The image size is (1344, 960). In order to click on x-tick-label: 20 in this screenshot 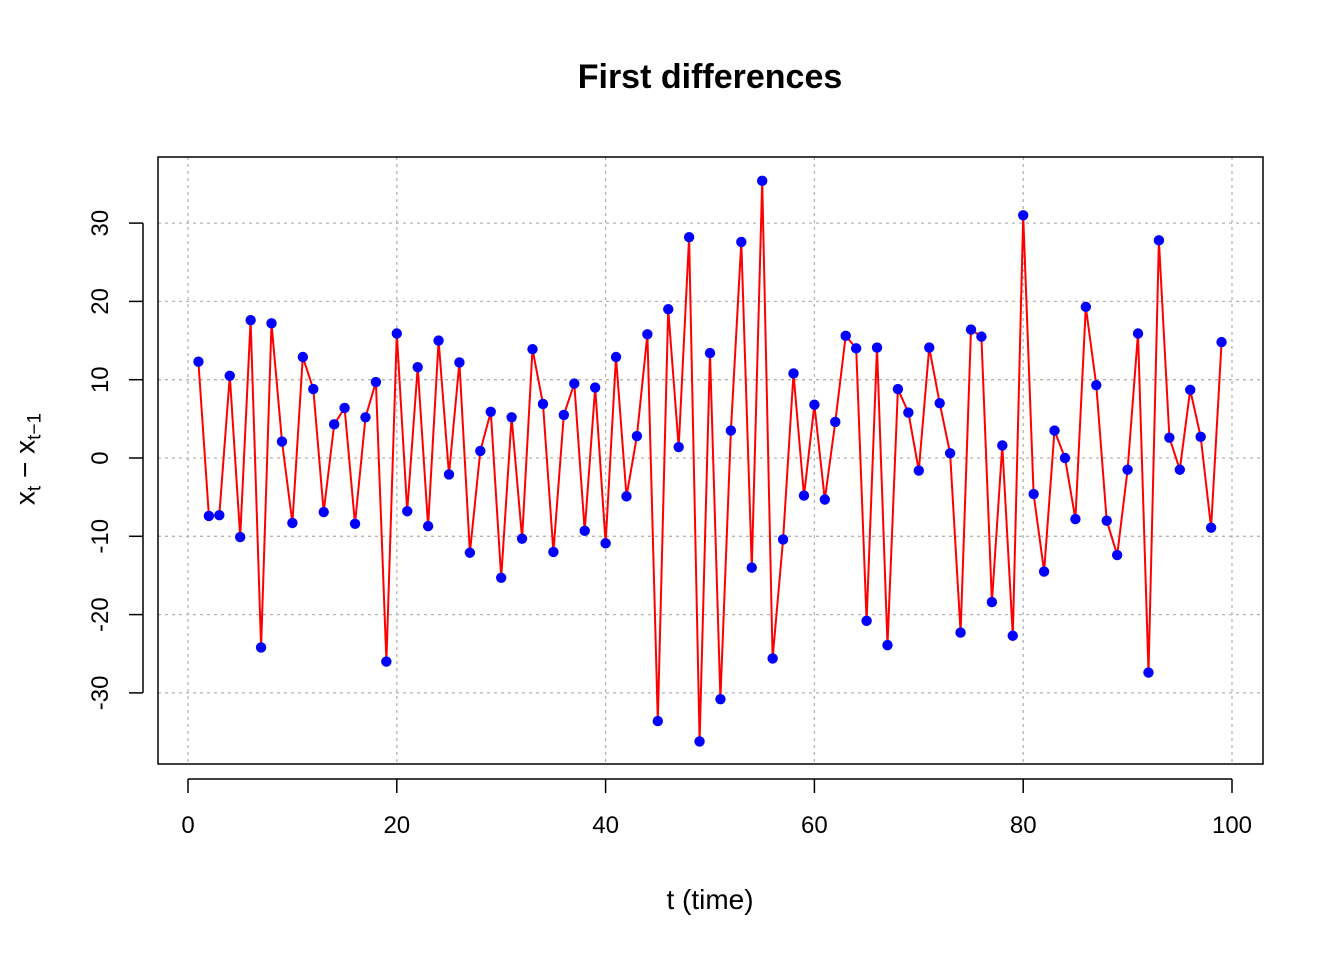, I will do `click(396, 825)`.